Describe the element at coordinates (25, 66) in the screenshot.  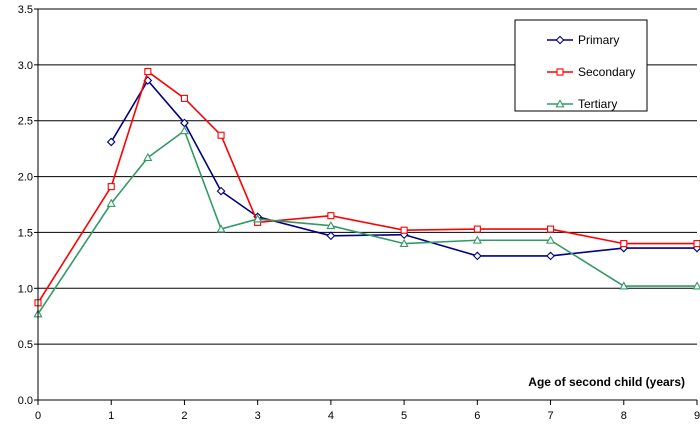
I see `y-tick-label-6: 3.0` at that location.